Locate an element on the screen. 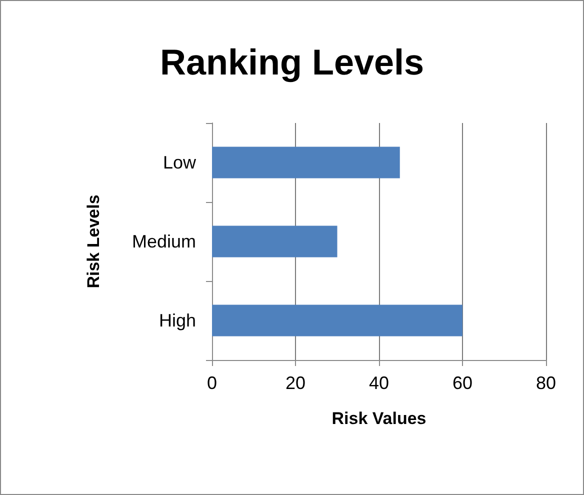 The width and height of the screenshot is (584, 495). x-tick-label: 0 is located at coordinates (212, 383).